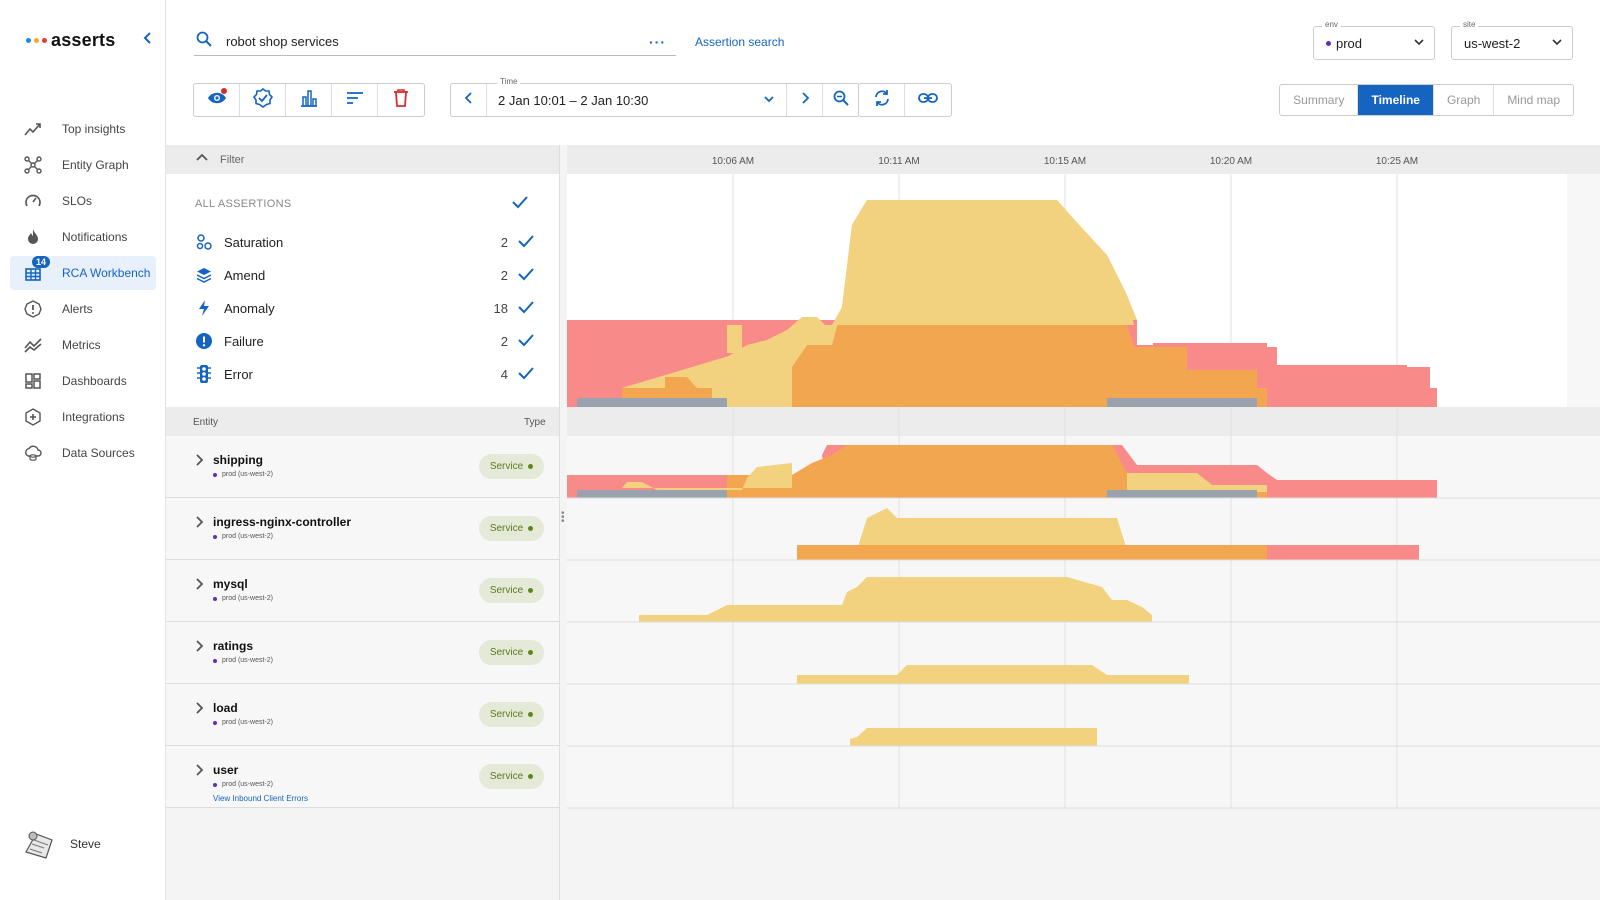 The width and height of the screenshot is (1600, 900). I want to click on shipping-track, so click(1002, 471).